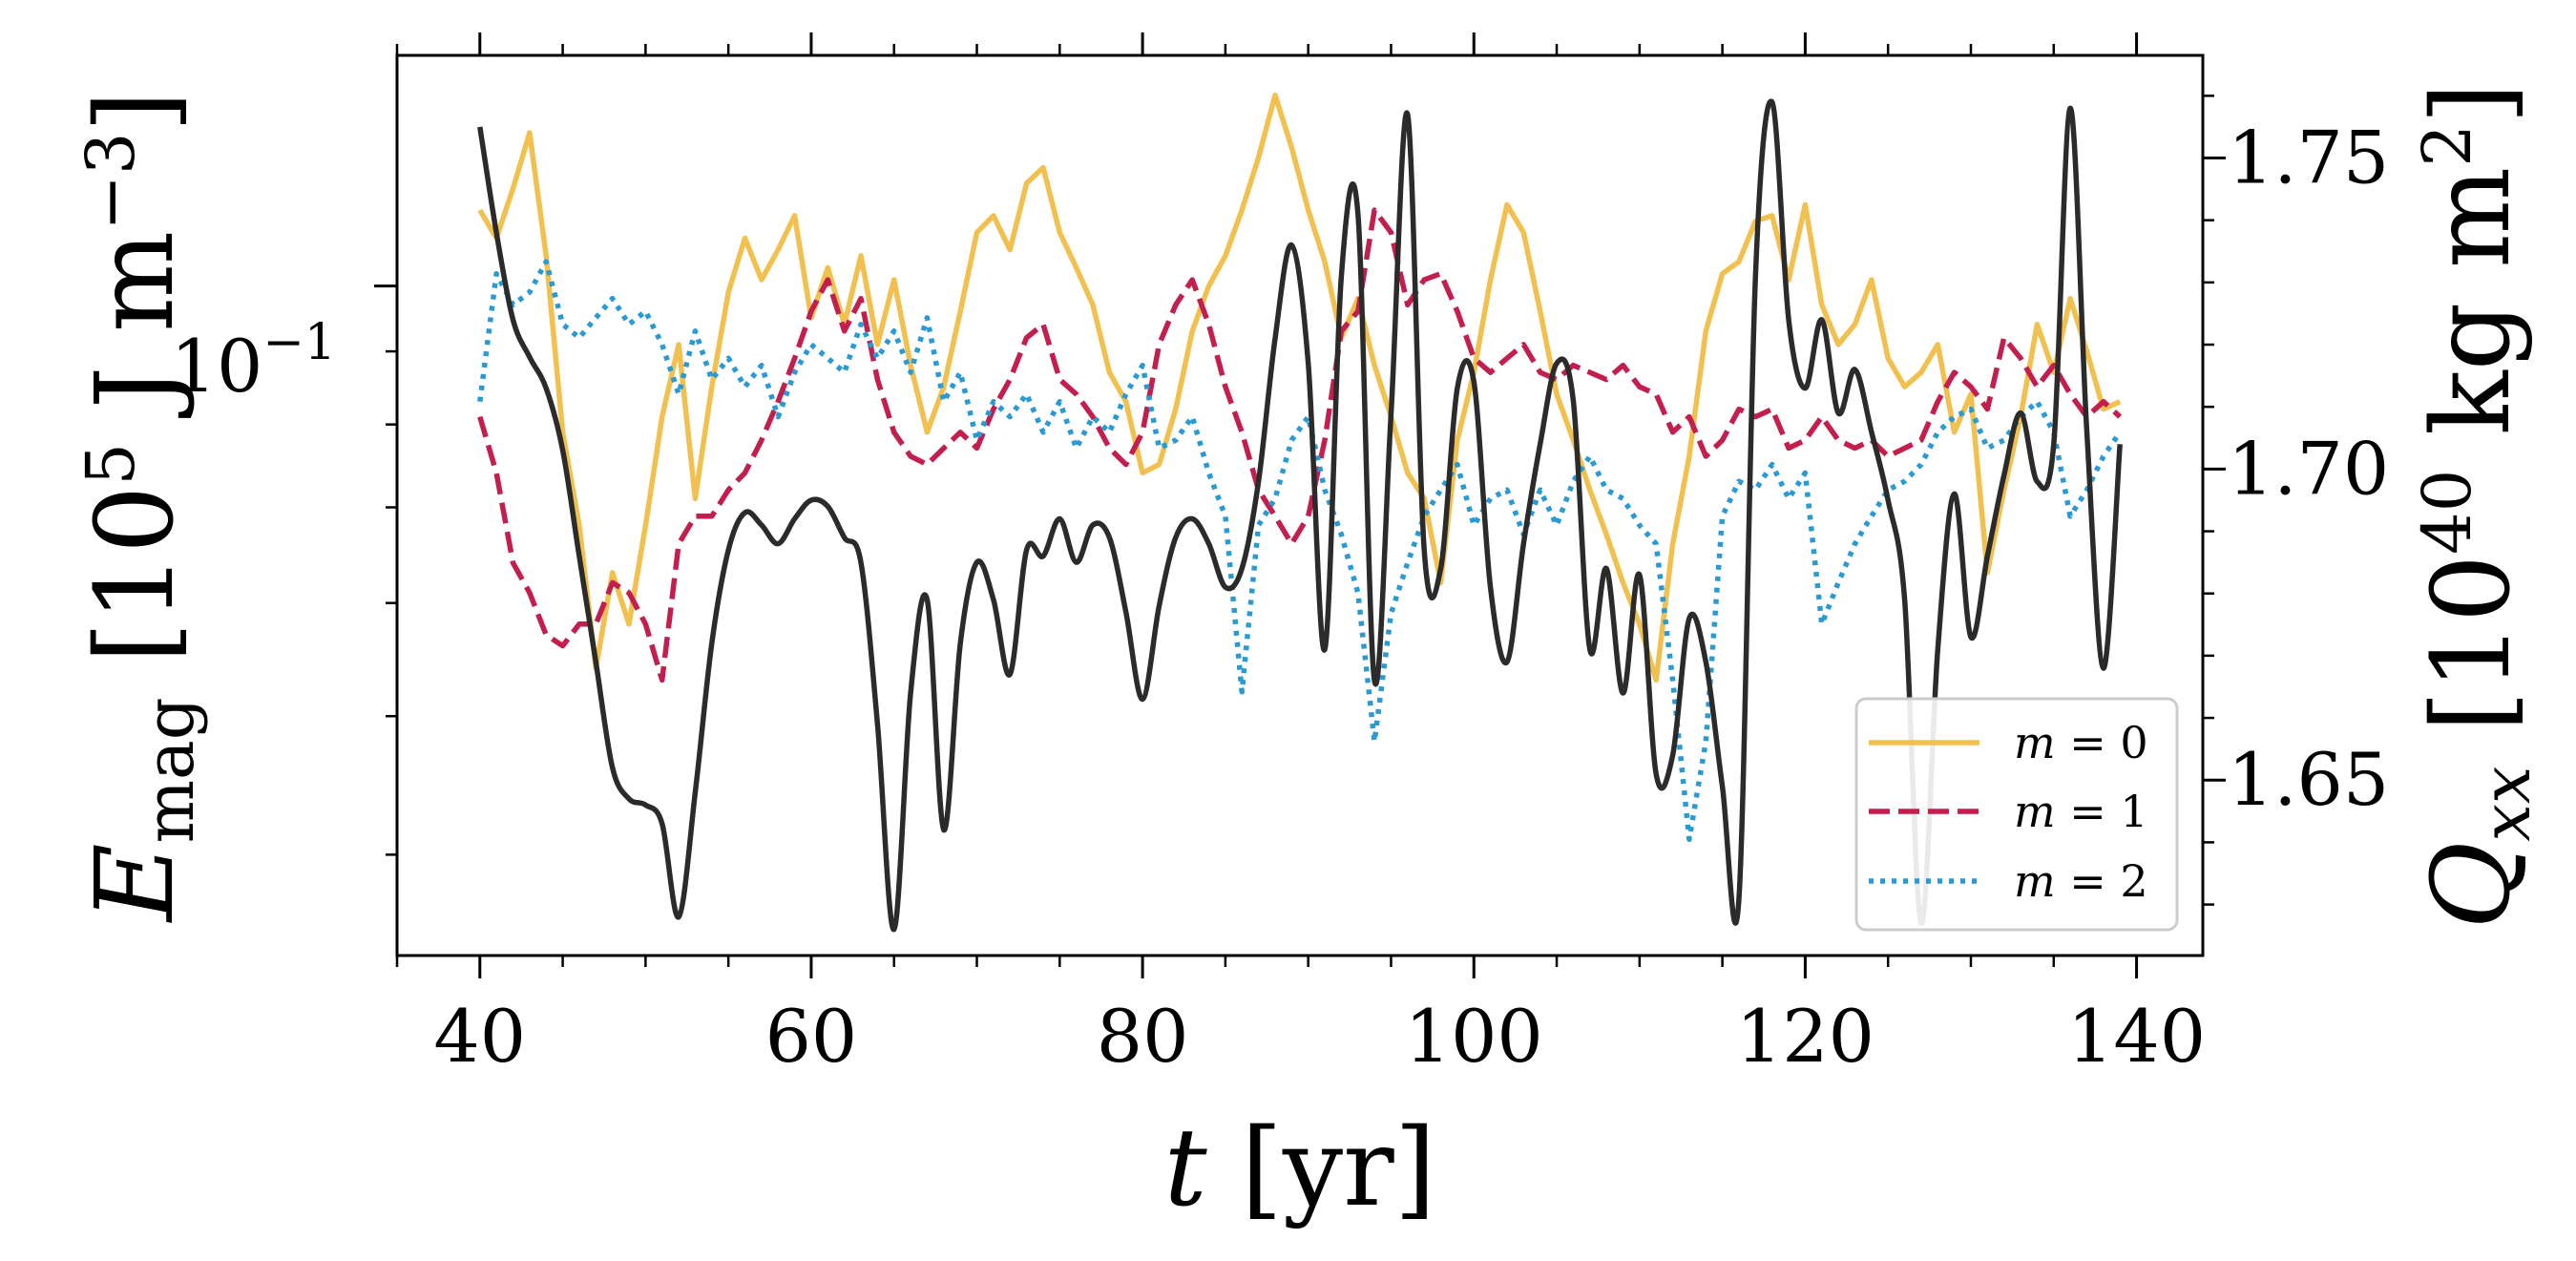 The image size is (2576, 1261). What do you see at coordinates (479, 1036) in the screenshot?
I see `x-tick-label: 40` at bounding box center [479, 1036].